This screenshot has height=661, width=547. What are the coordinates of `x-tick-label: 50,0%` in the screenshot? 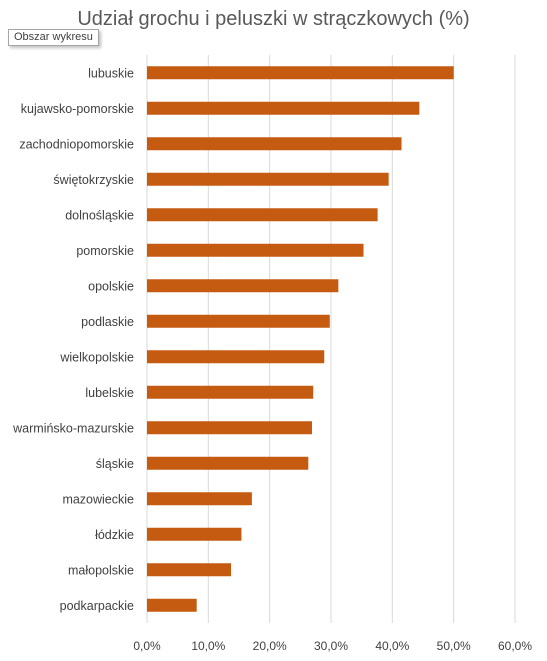 It's located at (454, 646).